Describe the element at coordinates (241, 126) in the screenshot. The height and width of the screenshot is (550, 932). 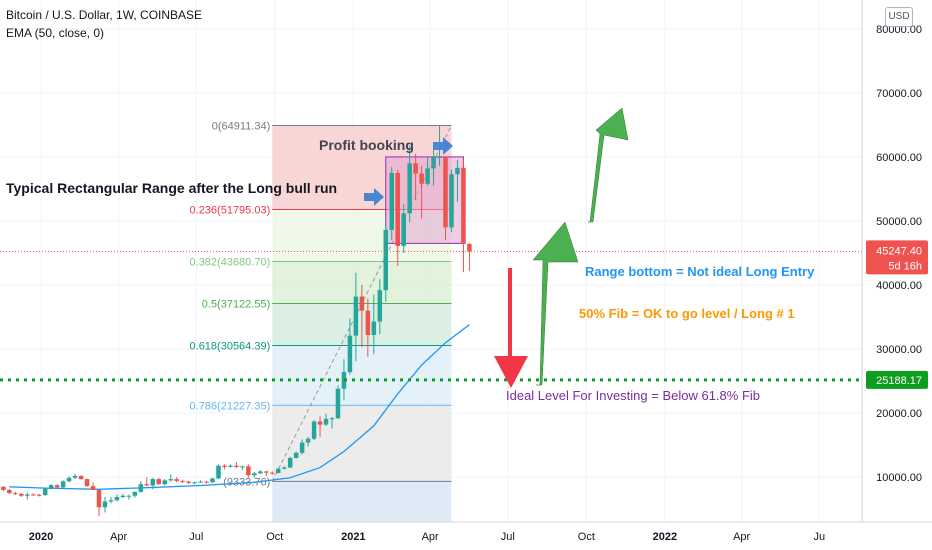
I see `fib-level-label: 0(64911.34)` at that location.